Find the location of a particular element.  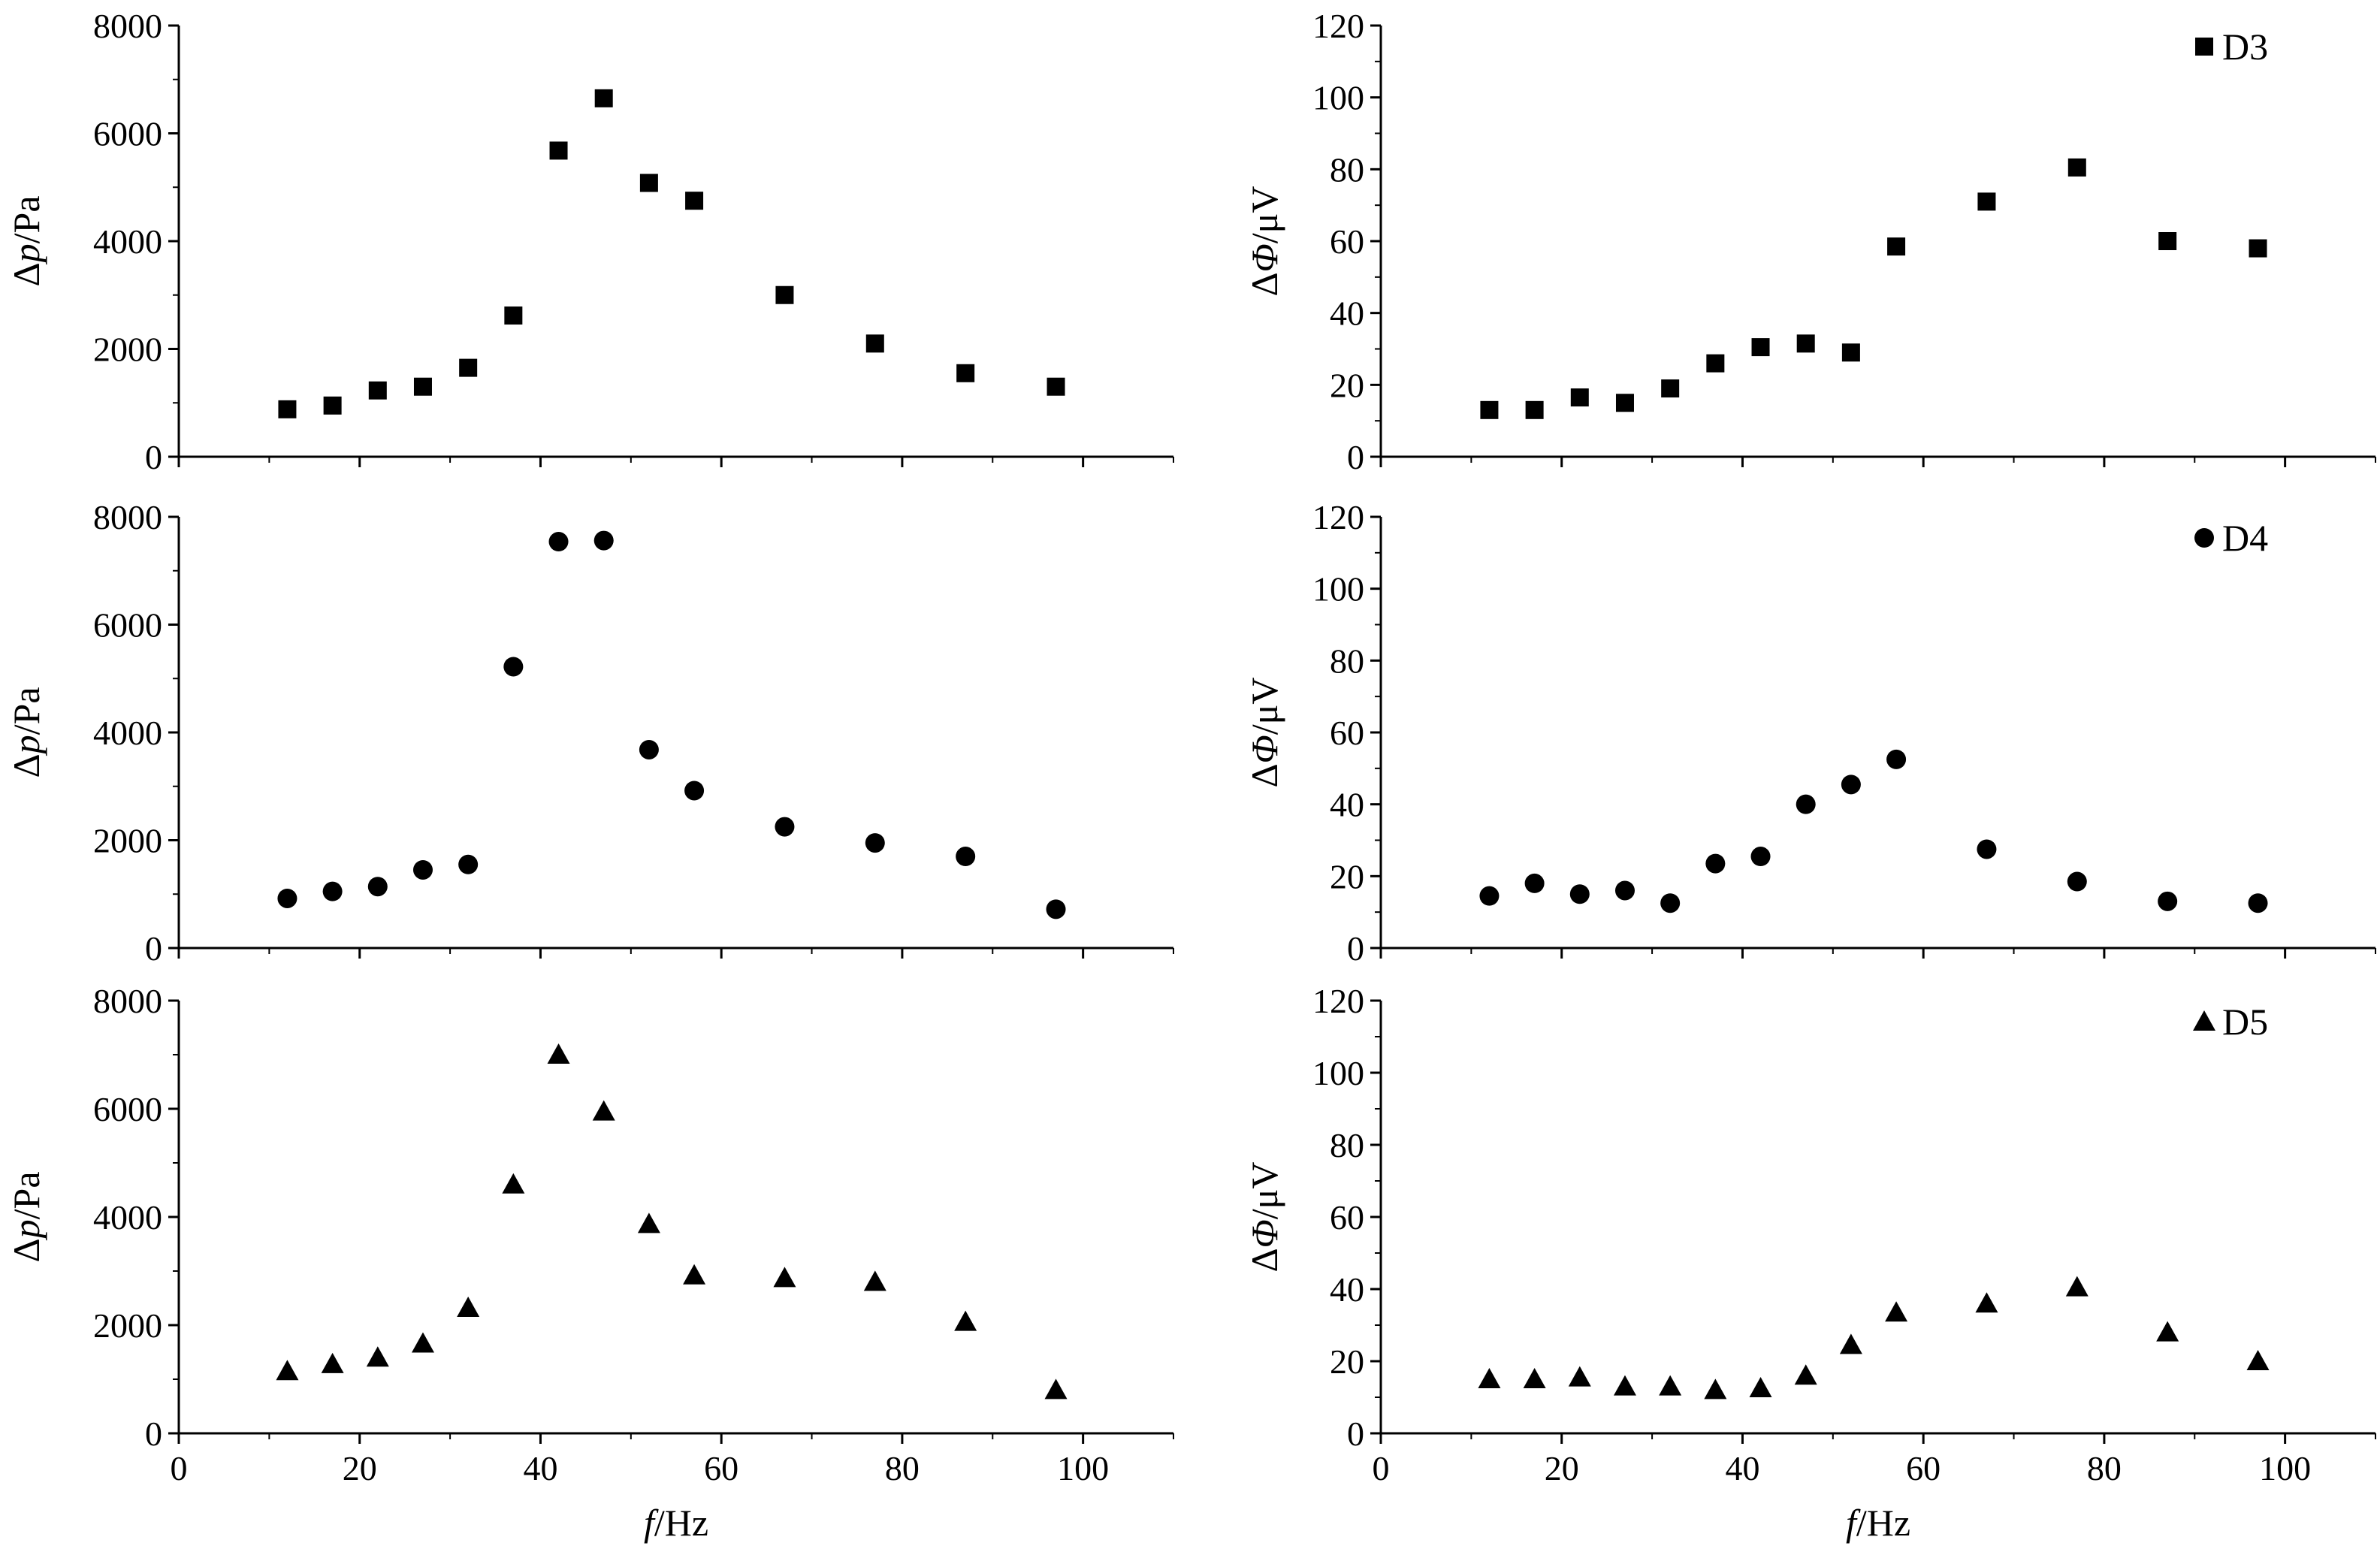

y-axis-title-prefix: Δ is located at coordinates (1264, 1260).